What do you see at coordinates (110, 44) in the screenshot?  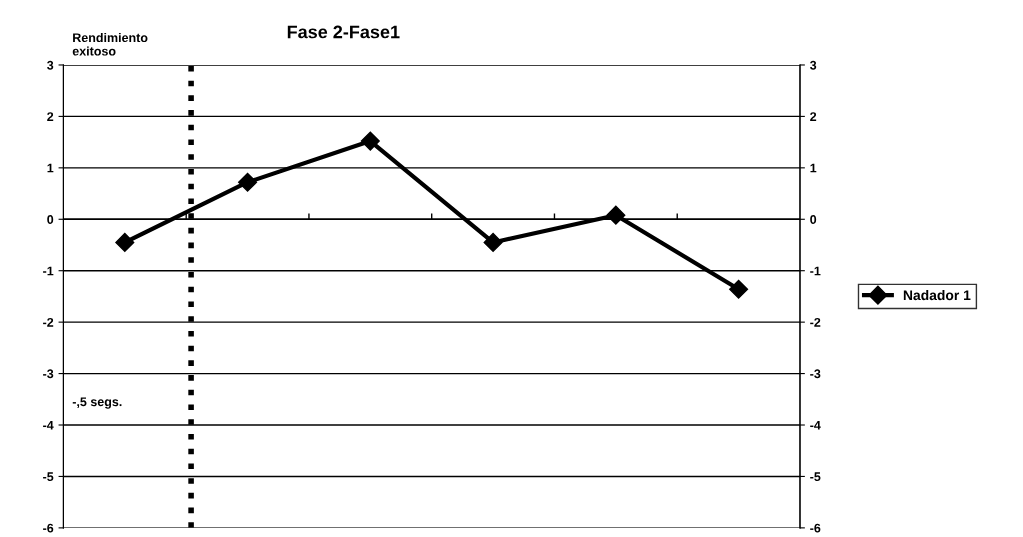 I see `text: Rendimiento exitoso` at bounding box center [110, 44].